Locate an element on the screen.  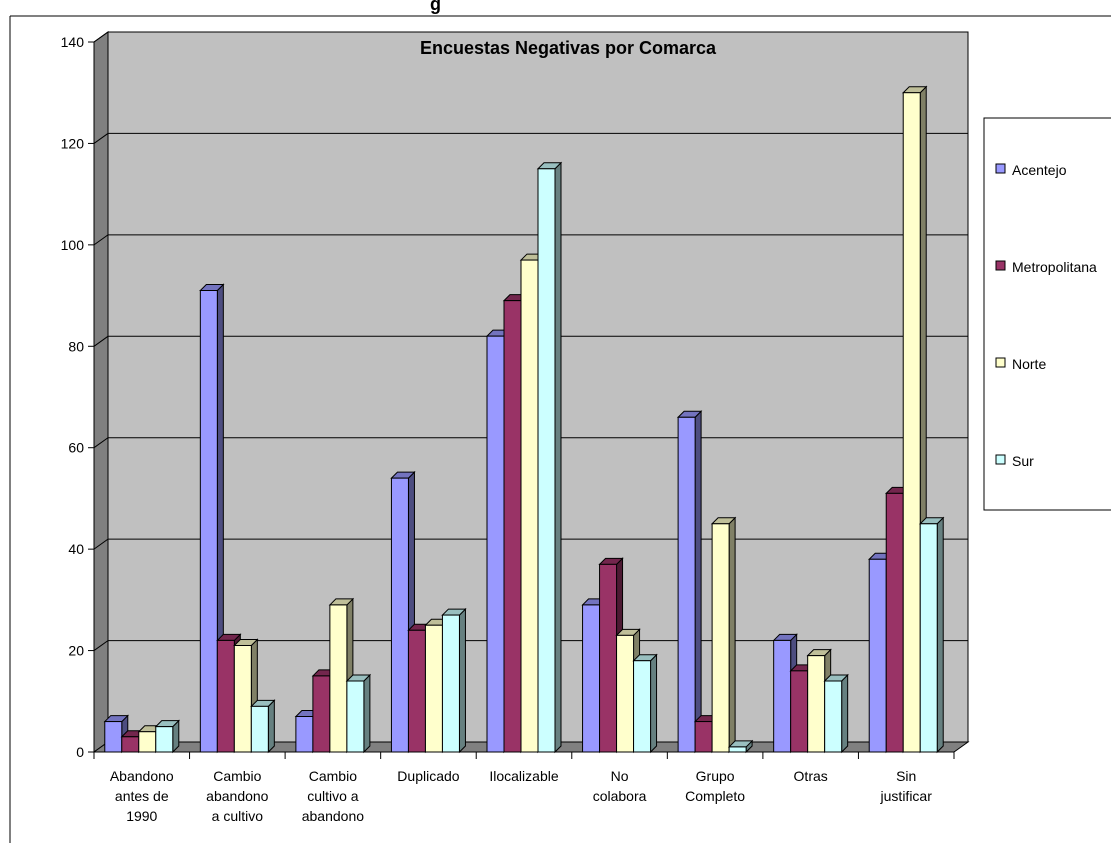
top-cropped-text: g is located at coordinates (435, 7).